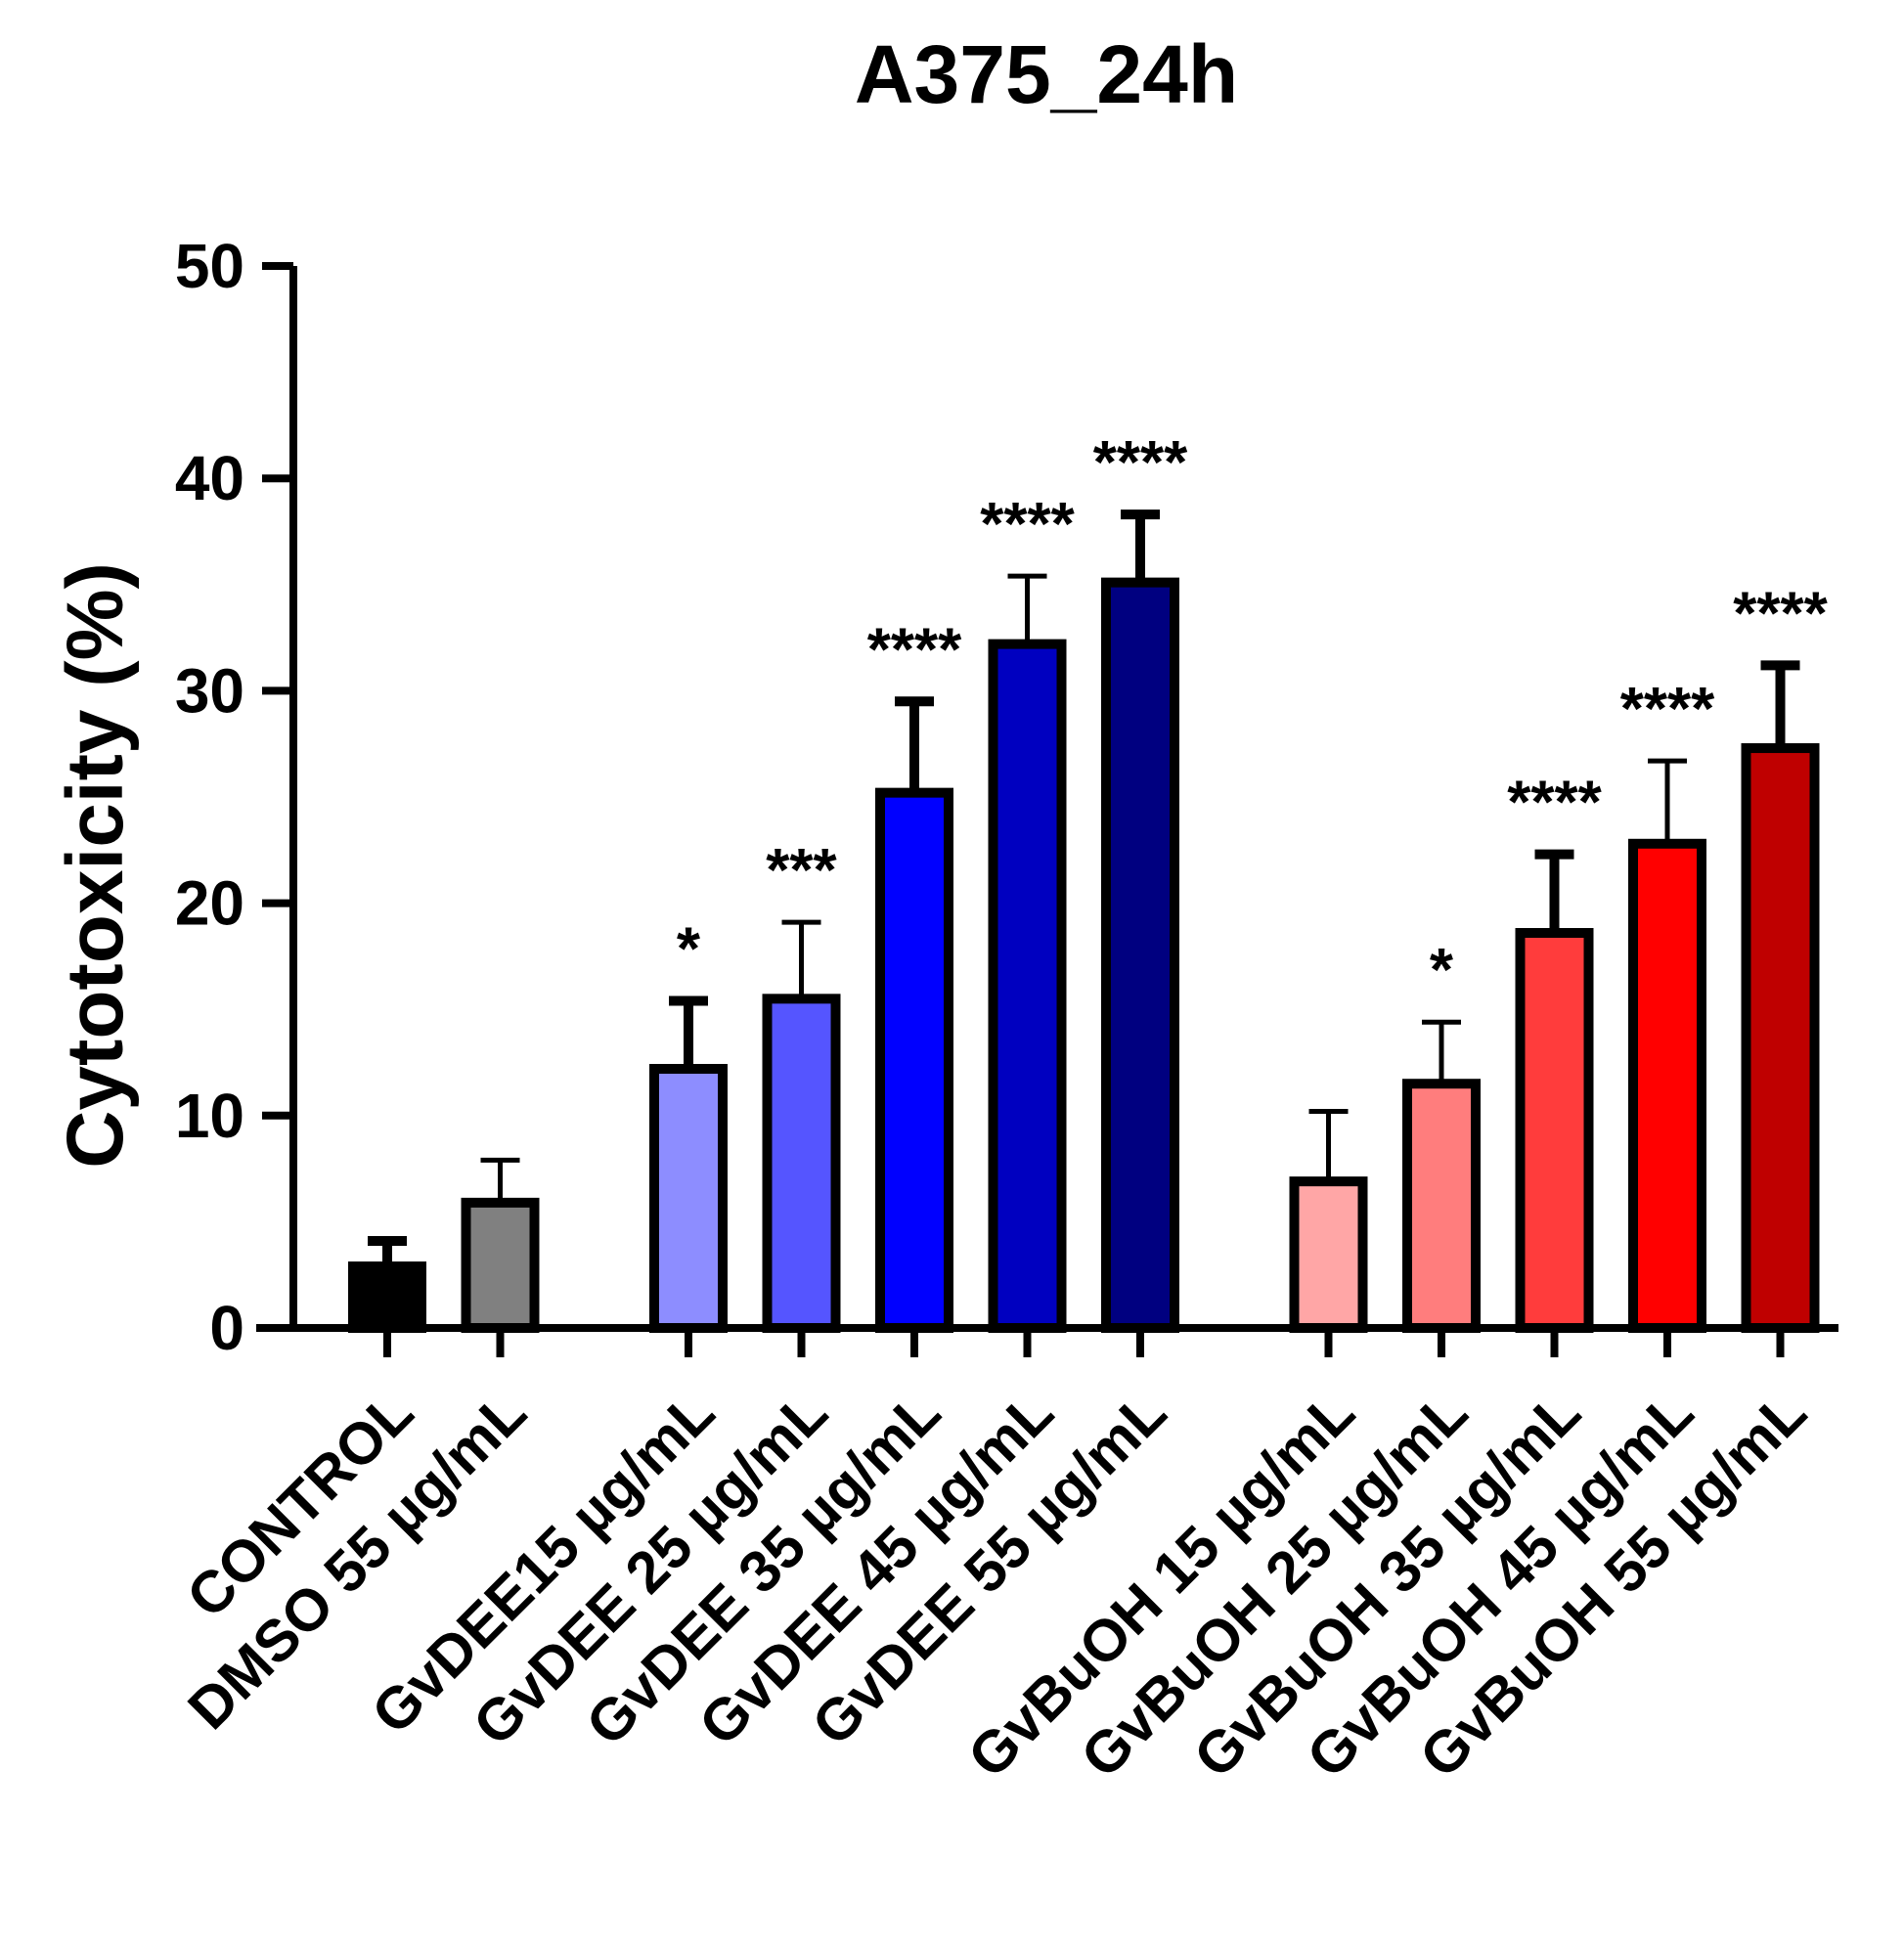 The height and width of the screenshot is (1946, 1904). I want to click on y-tick-label-4: 40, so click(209, 478).